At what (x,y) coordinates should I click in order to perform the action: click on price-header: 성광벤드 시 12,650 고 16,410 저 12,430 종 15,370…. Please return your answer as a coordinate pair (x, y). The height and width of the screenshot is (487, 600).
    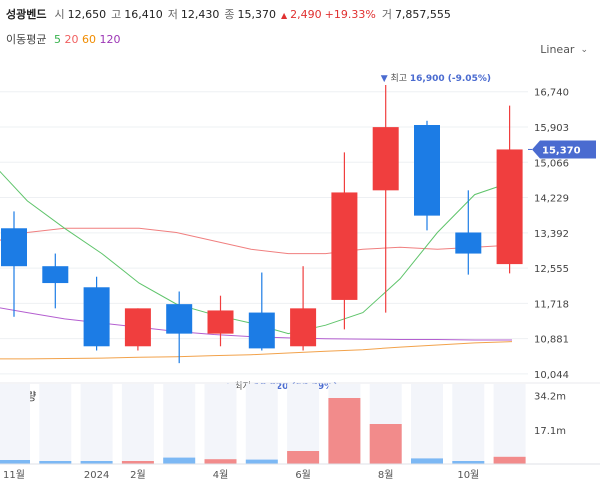
    Looking at the image, I should click on (231, 15).